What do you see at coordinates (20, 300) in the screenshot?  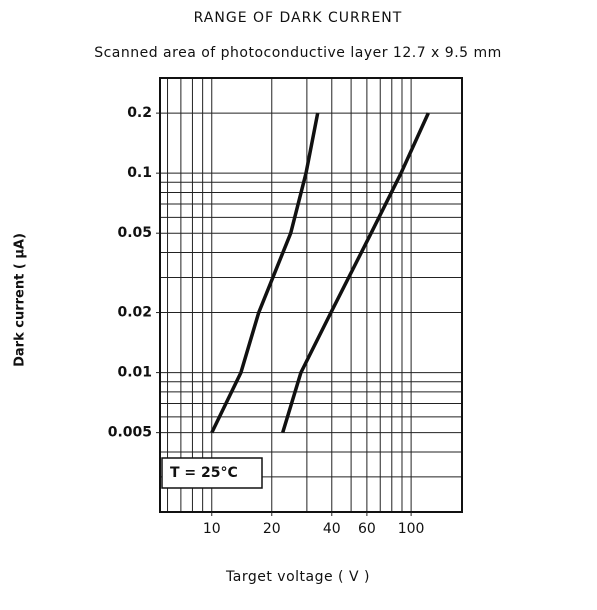 I see `y-axis-label: Dark current ( μA)` at bounding box center [20, 300].